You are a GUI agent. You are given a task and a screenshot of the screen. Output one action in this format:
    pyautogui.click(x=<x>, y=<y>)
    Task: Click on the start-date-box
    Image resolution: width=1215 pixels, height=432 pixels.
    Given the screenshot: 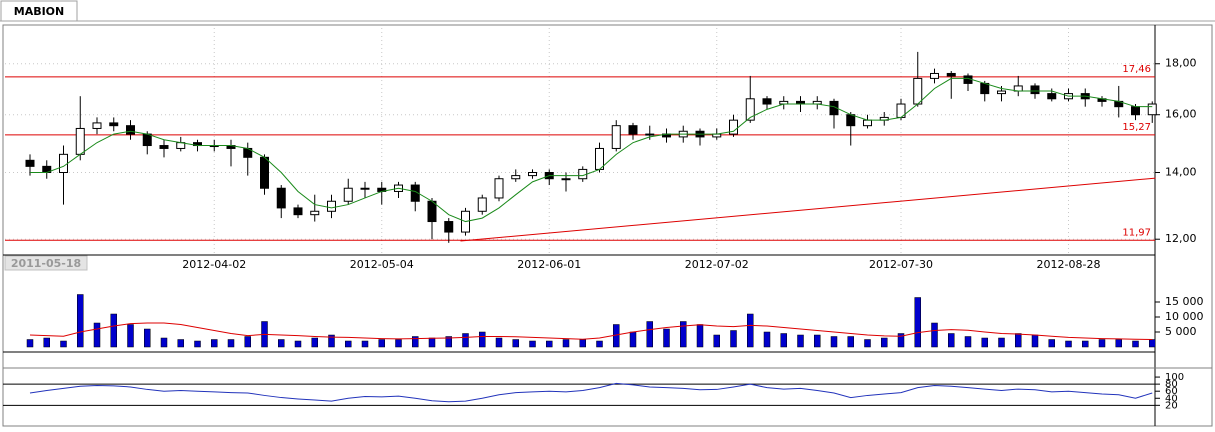 What is the action you would take?
    pyautogui.click(x=46, y=263)
    